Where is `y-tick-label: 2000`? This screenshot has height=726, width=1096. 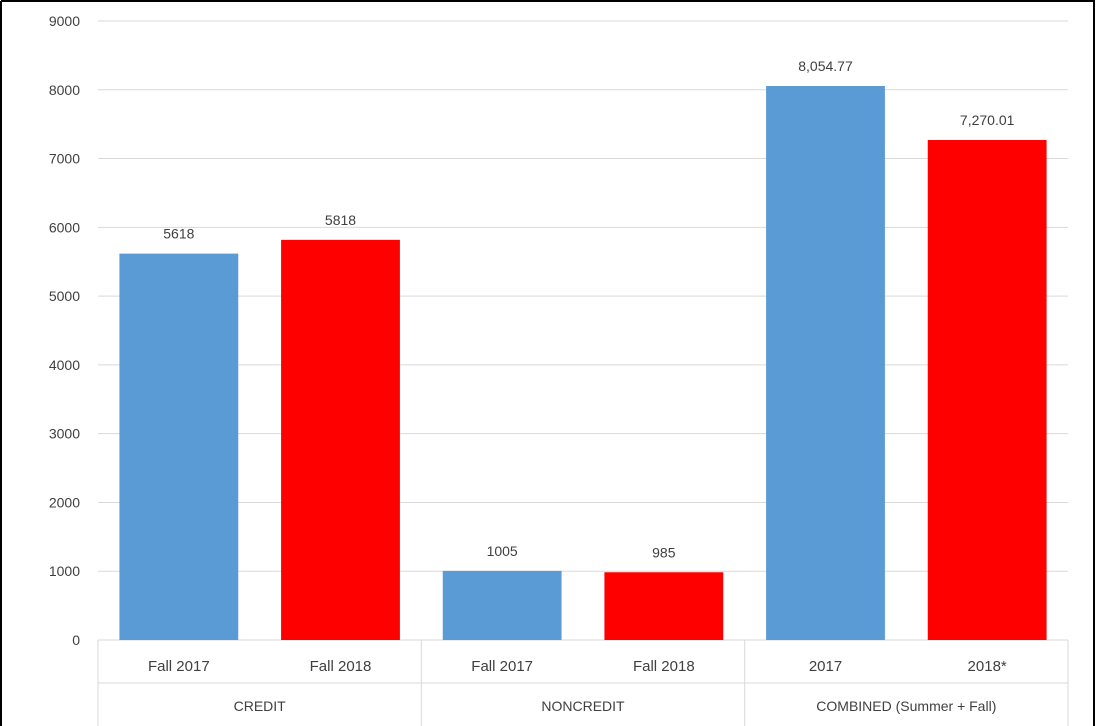 y-tick-label: 2000 is located at coordinates (64, 502).